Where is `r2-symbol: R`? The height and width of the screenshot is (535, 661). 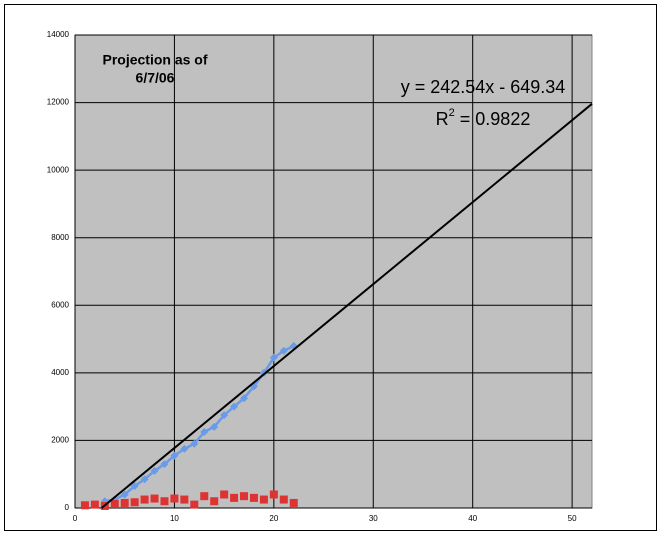
r2-symbol: R is located at coordinates (442, 119).